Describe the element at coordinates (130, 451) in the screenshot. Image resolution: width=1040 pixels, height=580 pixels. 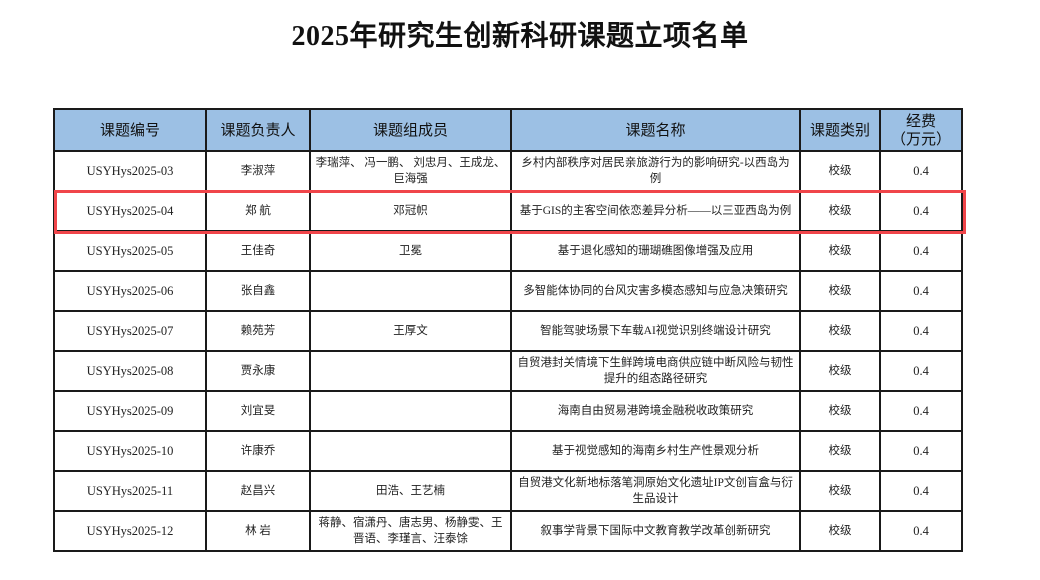
I see `cell-code: USYHys2025-10` at that location.